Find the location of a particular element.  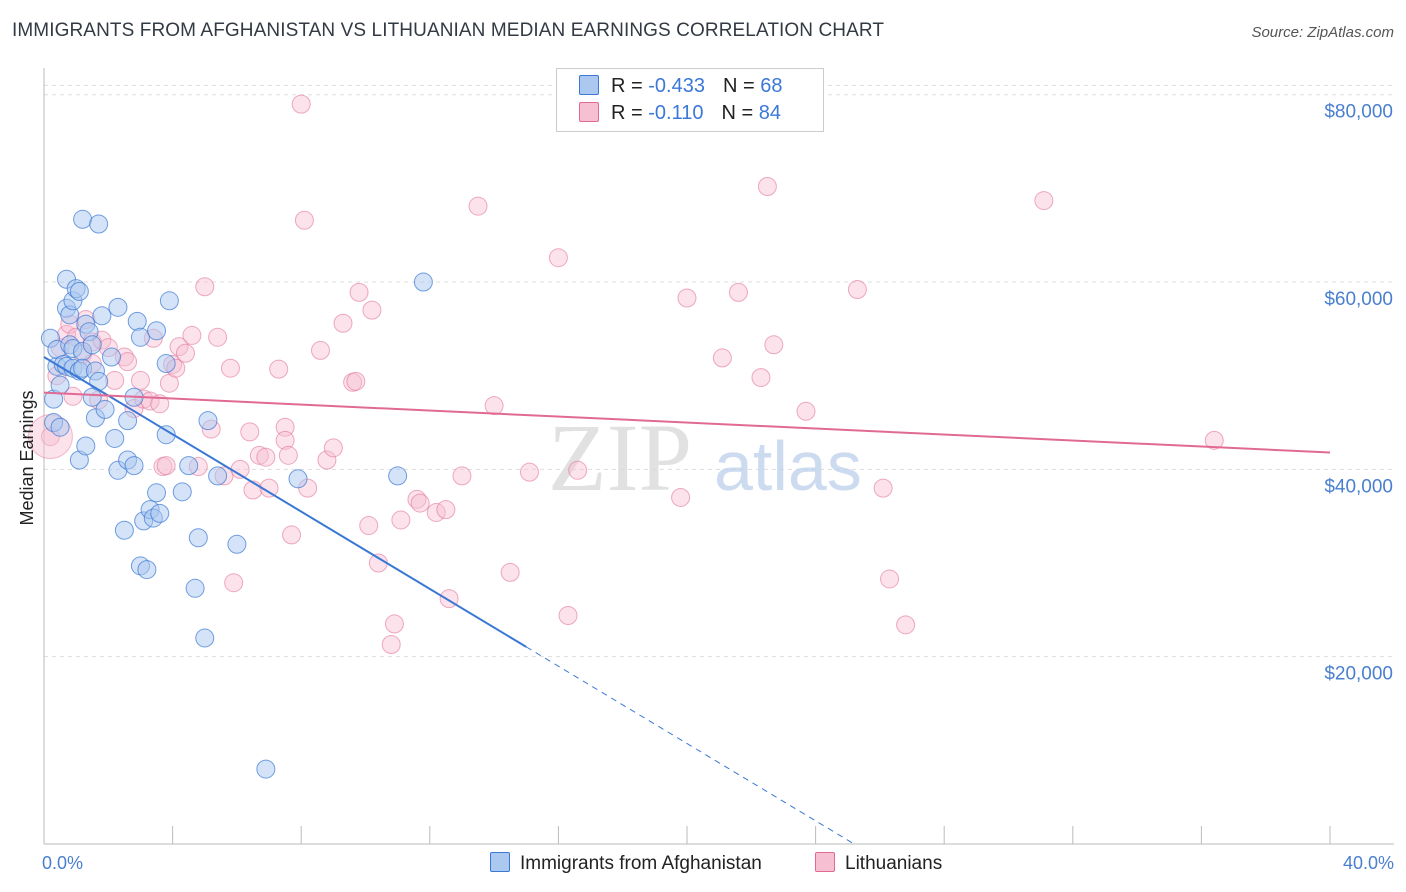

x-axis-ticks is located at coordinates (687, 835).